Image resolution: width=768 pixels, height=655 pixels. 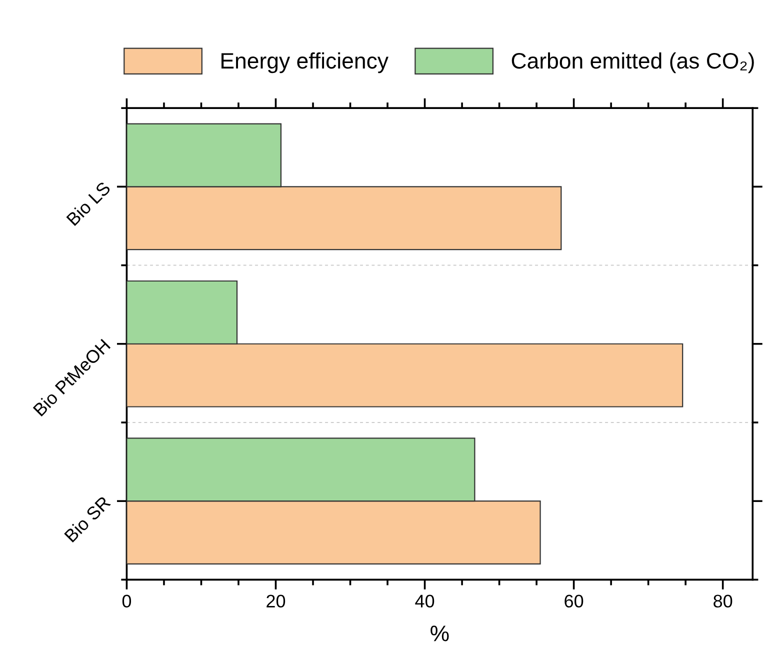 I want to click on y-tick-label: Bio SR, so click(x=88, y=519).